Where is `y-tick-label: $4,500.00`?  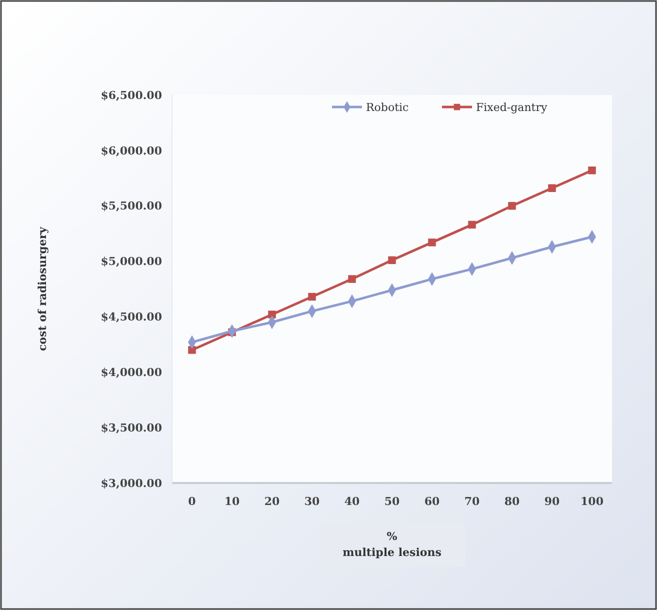 y-tick-label: $4,500.00 is located at coordinates (131, 317).